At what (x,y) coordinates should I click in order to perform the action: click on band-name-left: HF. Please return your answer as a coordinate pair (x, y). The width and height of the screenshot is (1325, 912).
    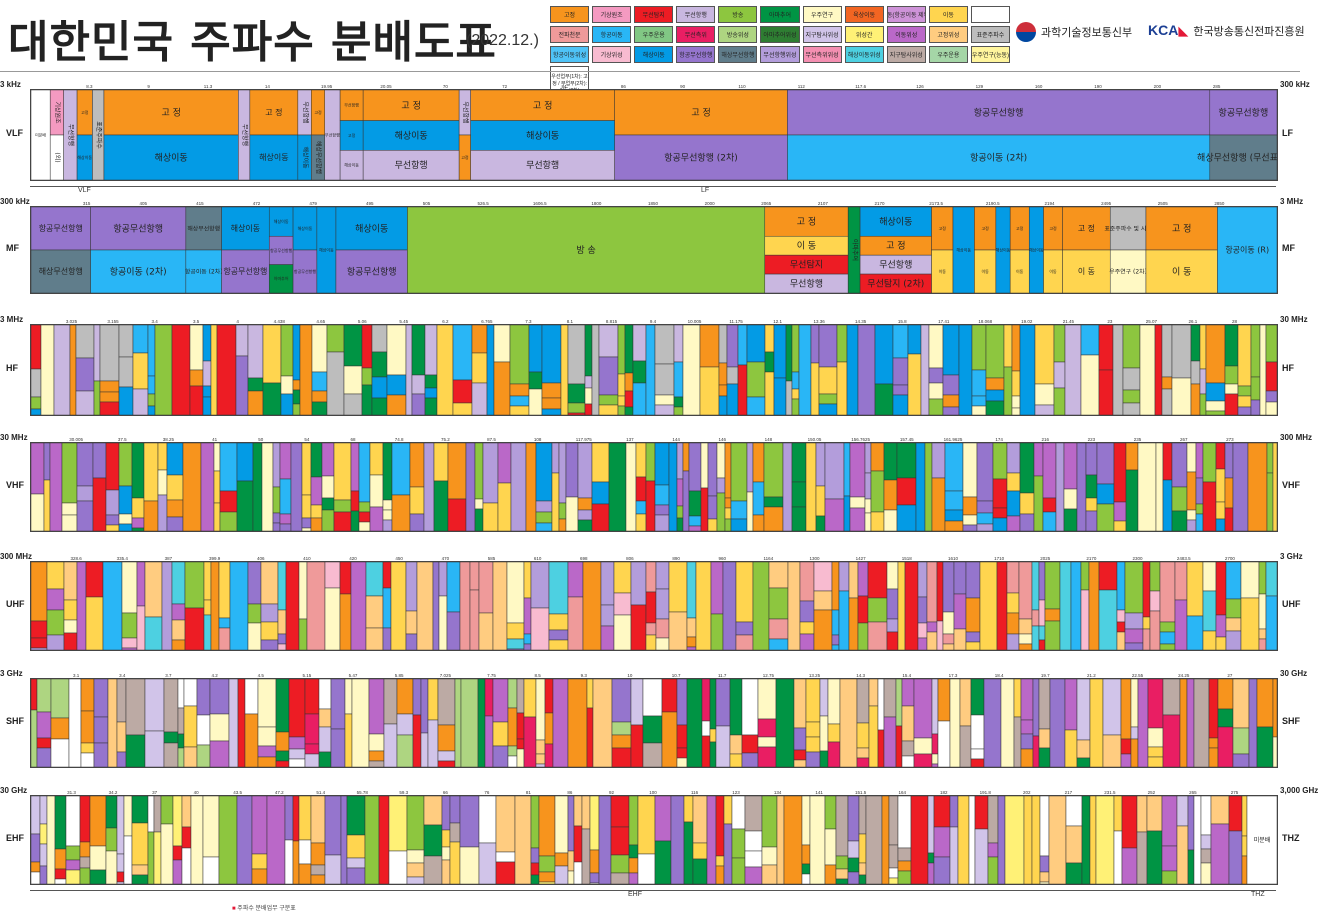
    Looking at the image, I should click on (12, 368).